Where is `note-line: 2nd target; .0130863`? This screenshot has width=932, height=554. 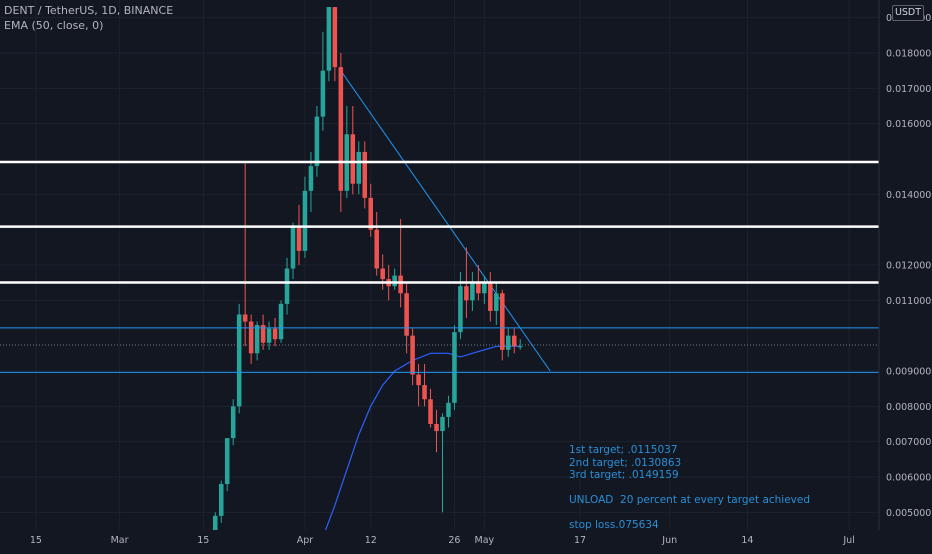 note-line: 2nd target; .0130863 is located at coordinates (625, 462).